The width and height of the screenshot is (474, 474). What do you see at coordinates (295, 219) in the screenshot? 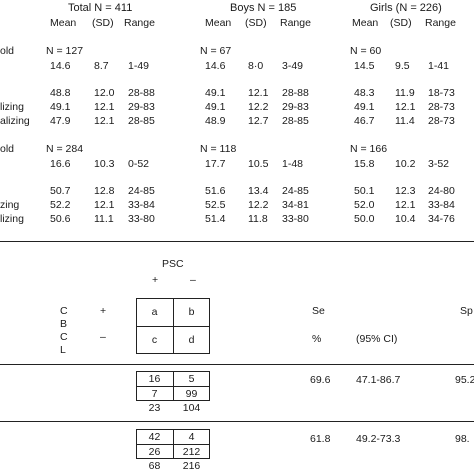
I see `s2r3-boys-range: 33-80` at bounding box center [295, 219].